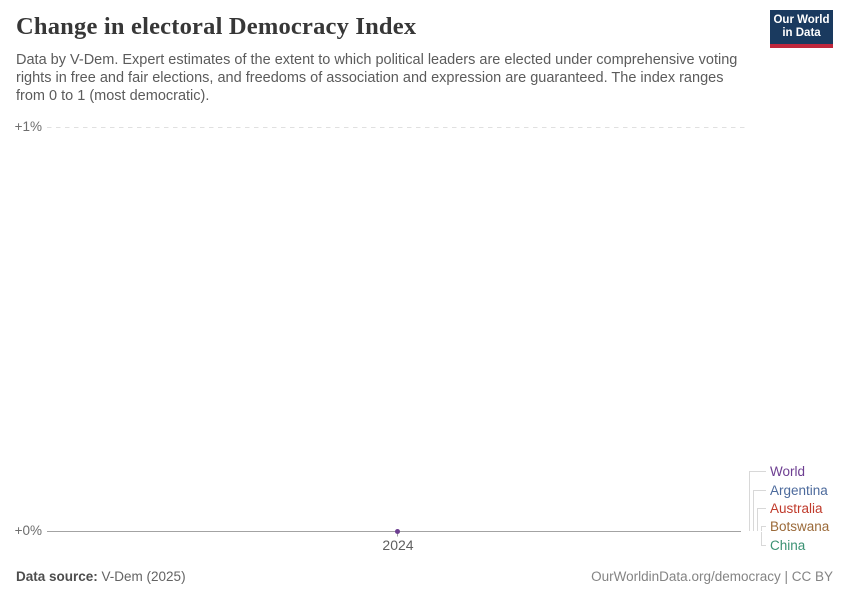 The image size is (850, 600). Describe the element at coordinates (763, 528) in the screenshot. I see `legend-connector-botswana` at that location.